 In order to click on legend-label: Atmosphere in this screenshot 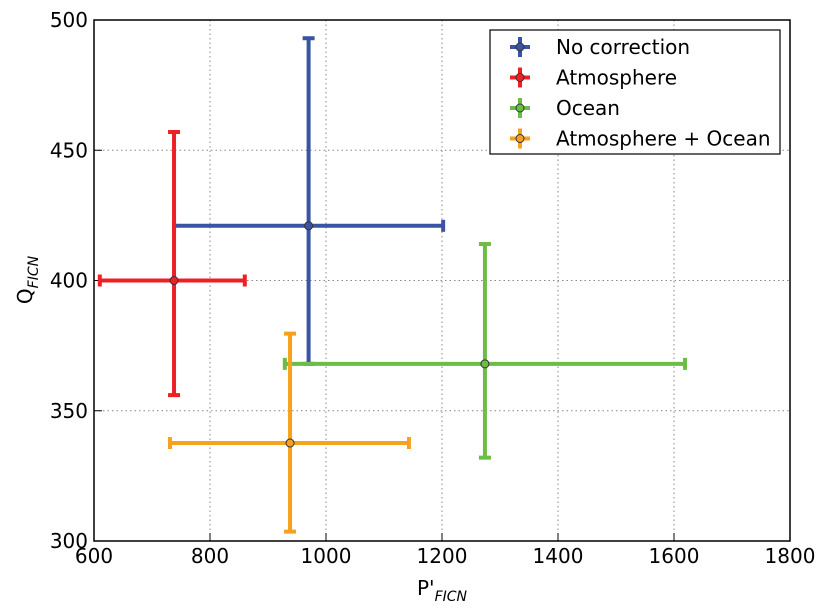, I will do `click(616, 78)`.